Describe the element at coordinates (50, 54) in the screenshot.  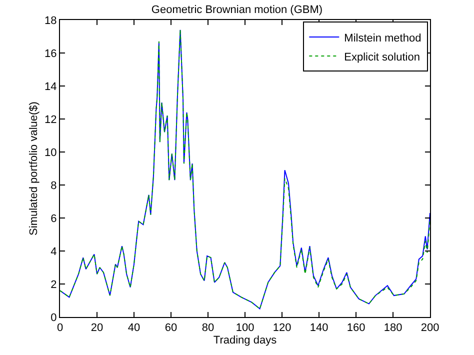
I see `y-tick-label: 16` at that location.